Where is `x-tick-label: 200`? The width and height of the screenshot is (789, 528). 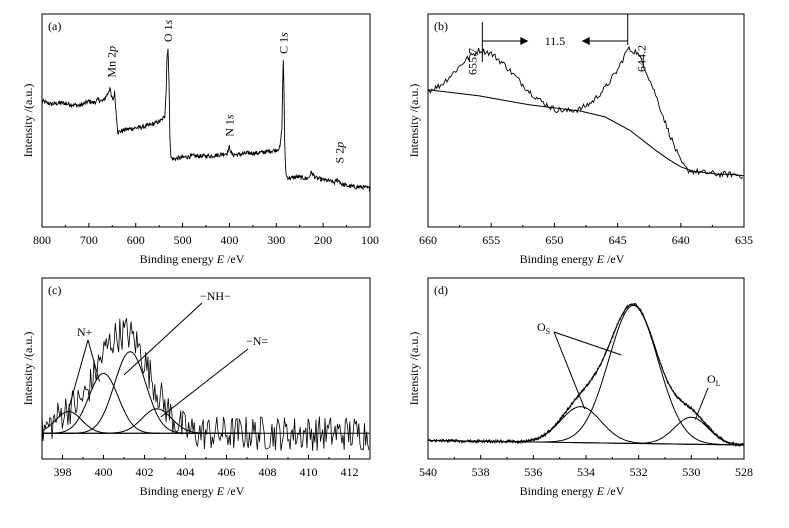 x-tick-label: 200 is located at coordinates (323, 240).